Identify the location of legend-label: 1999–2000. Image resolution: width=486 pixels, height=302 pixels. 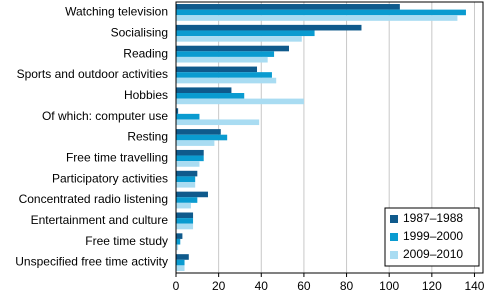
(433, 236).